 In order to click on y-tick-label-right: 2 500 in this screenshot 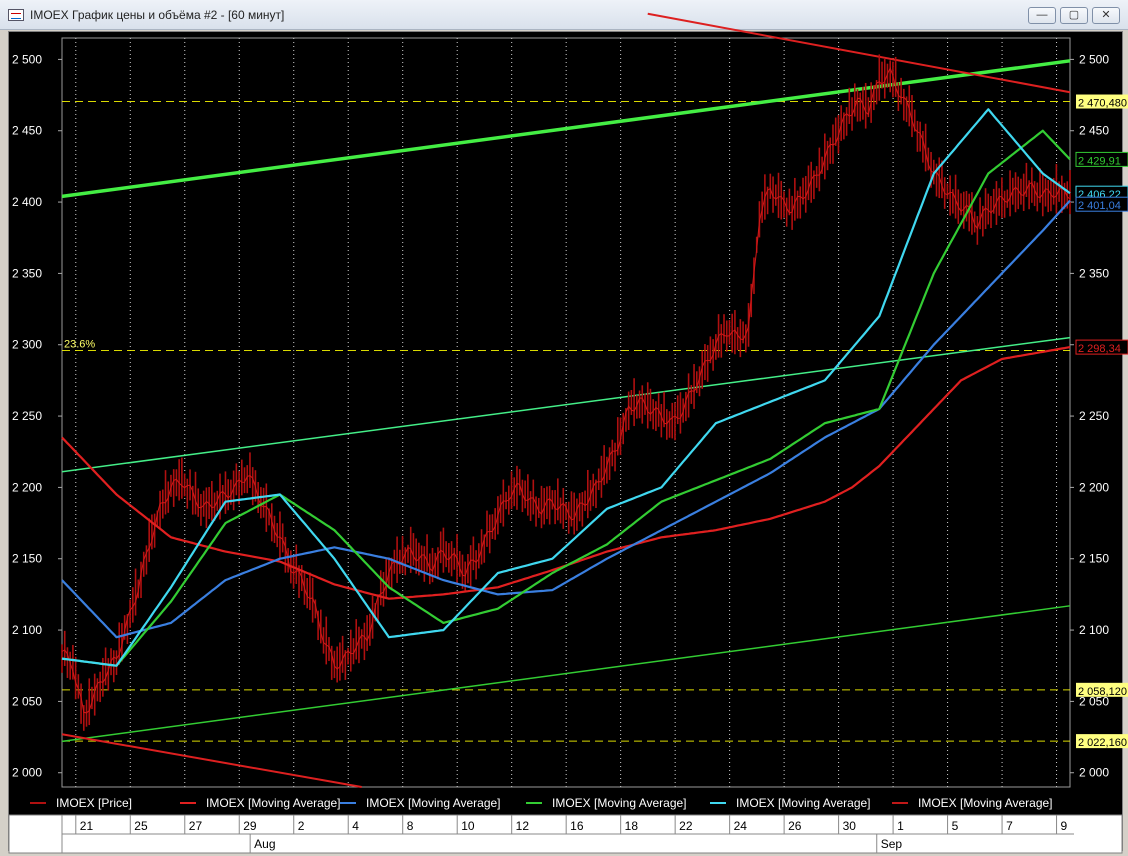, I will do `click(1094, 59)`.